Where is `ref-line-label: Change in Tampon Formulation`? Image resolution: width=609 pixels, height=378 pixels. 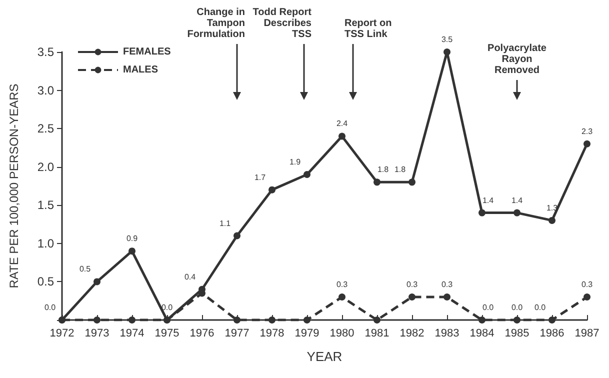
ref-line-label: Change in Tampon Formulation is located at coordinates (215, 23).